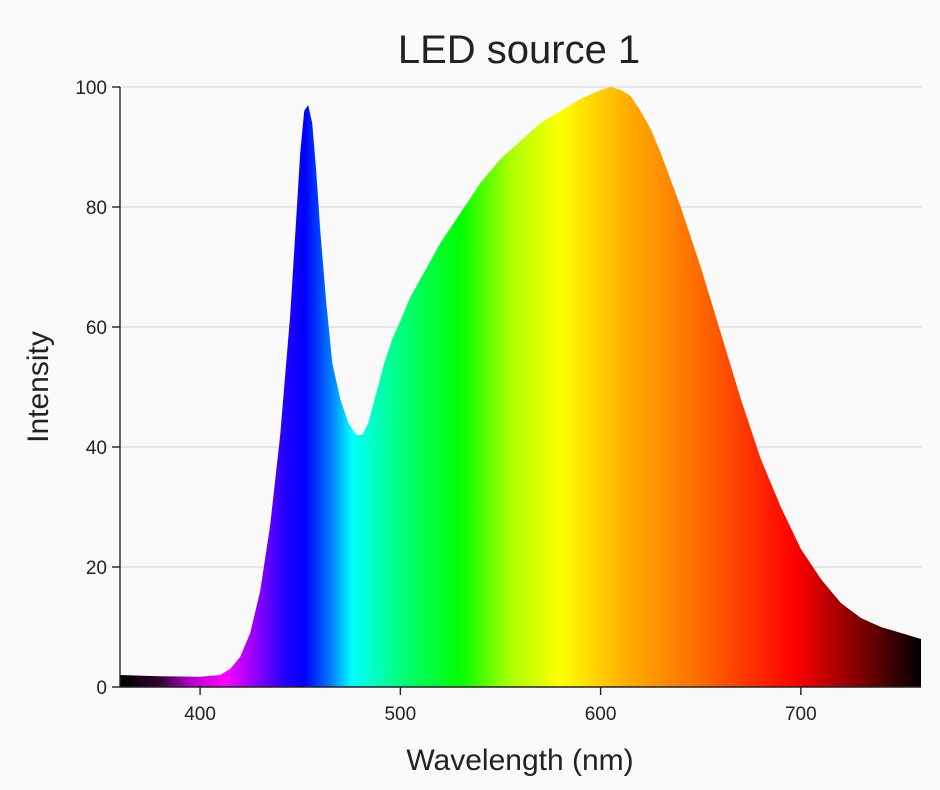 This screenshot has width=940, height=790. I want to click on x-axis-ticks: 400 500 600 700, so click(500, 706).